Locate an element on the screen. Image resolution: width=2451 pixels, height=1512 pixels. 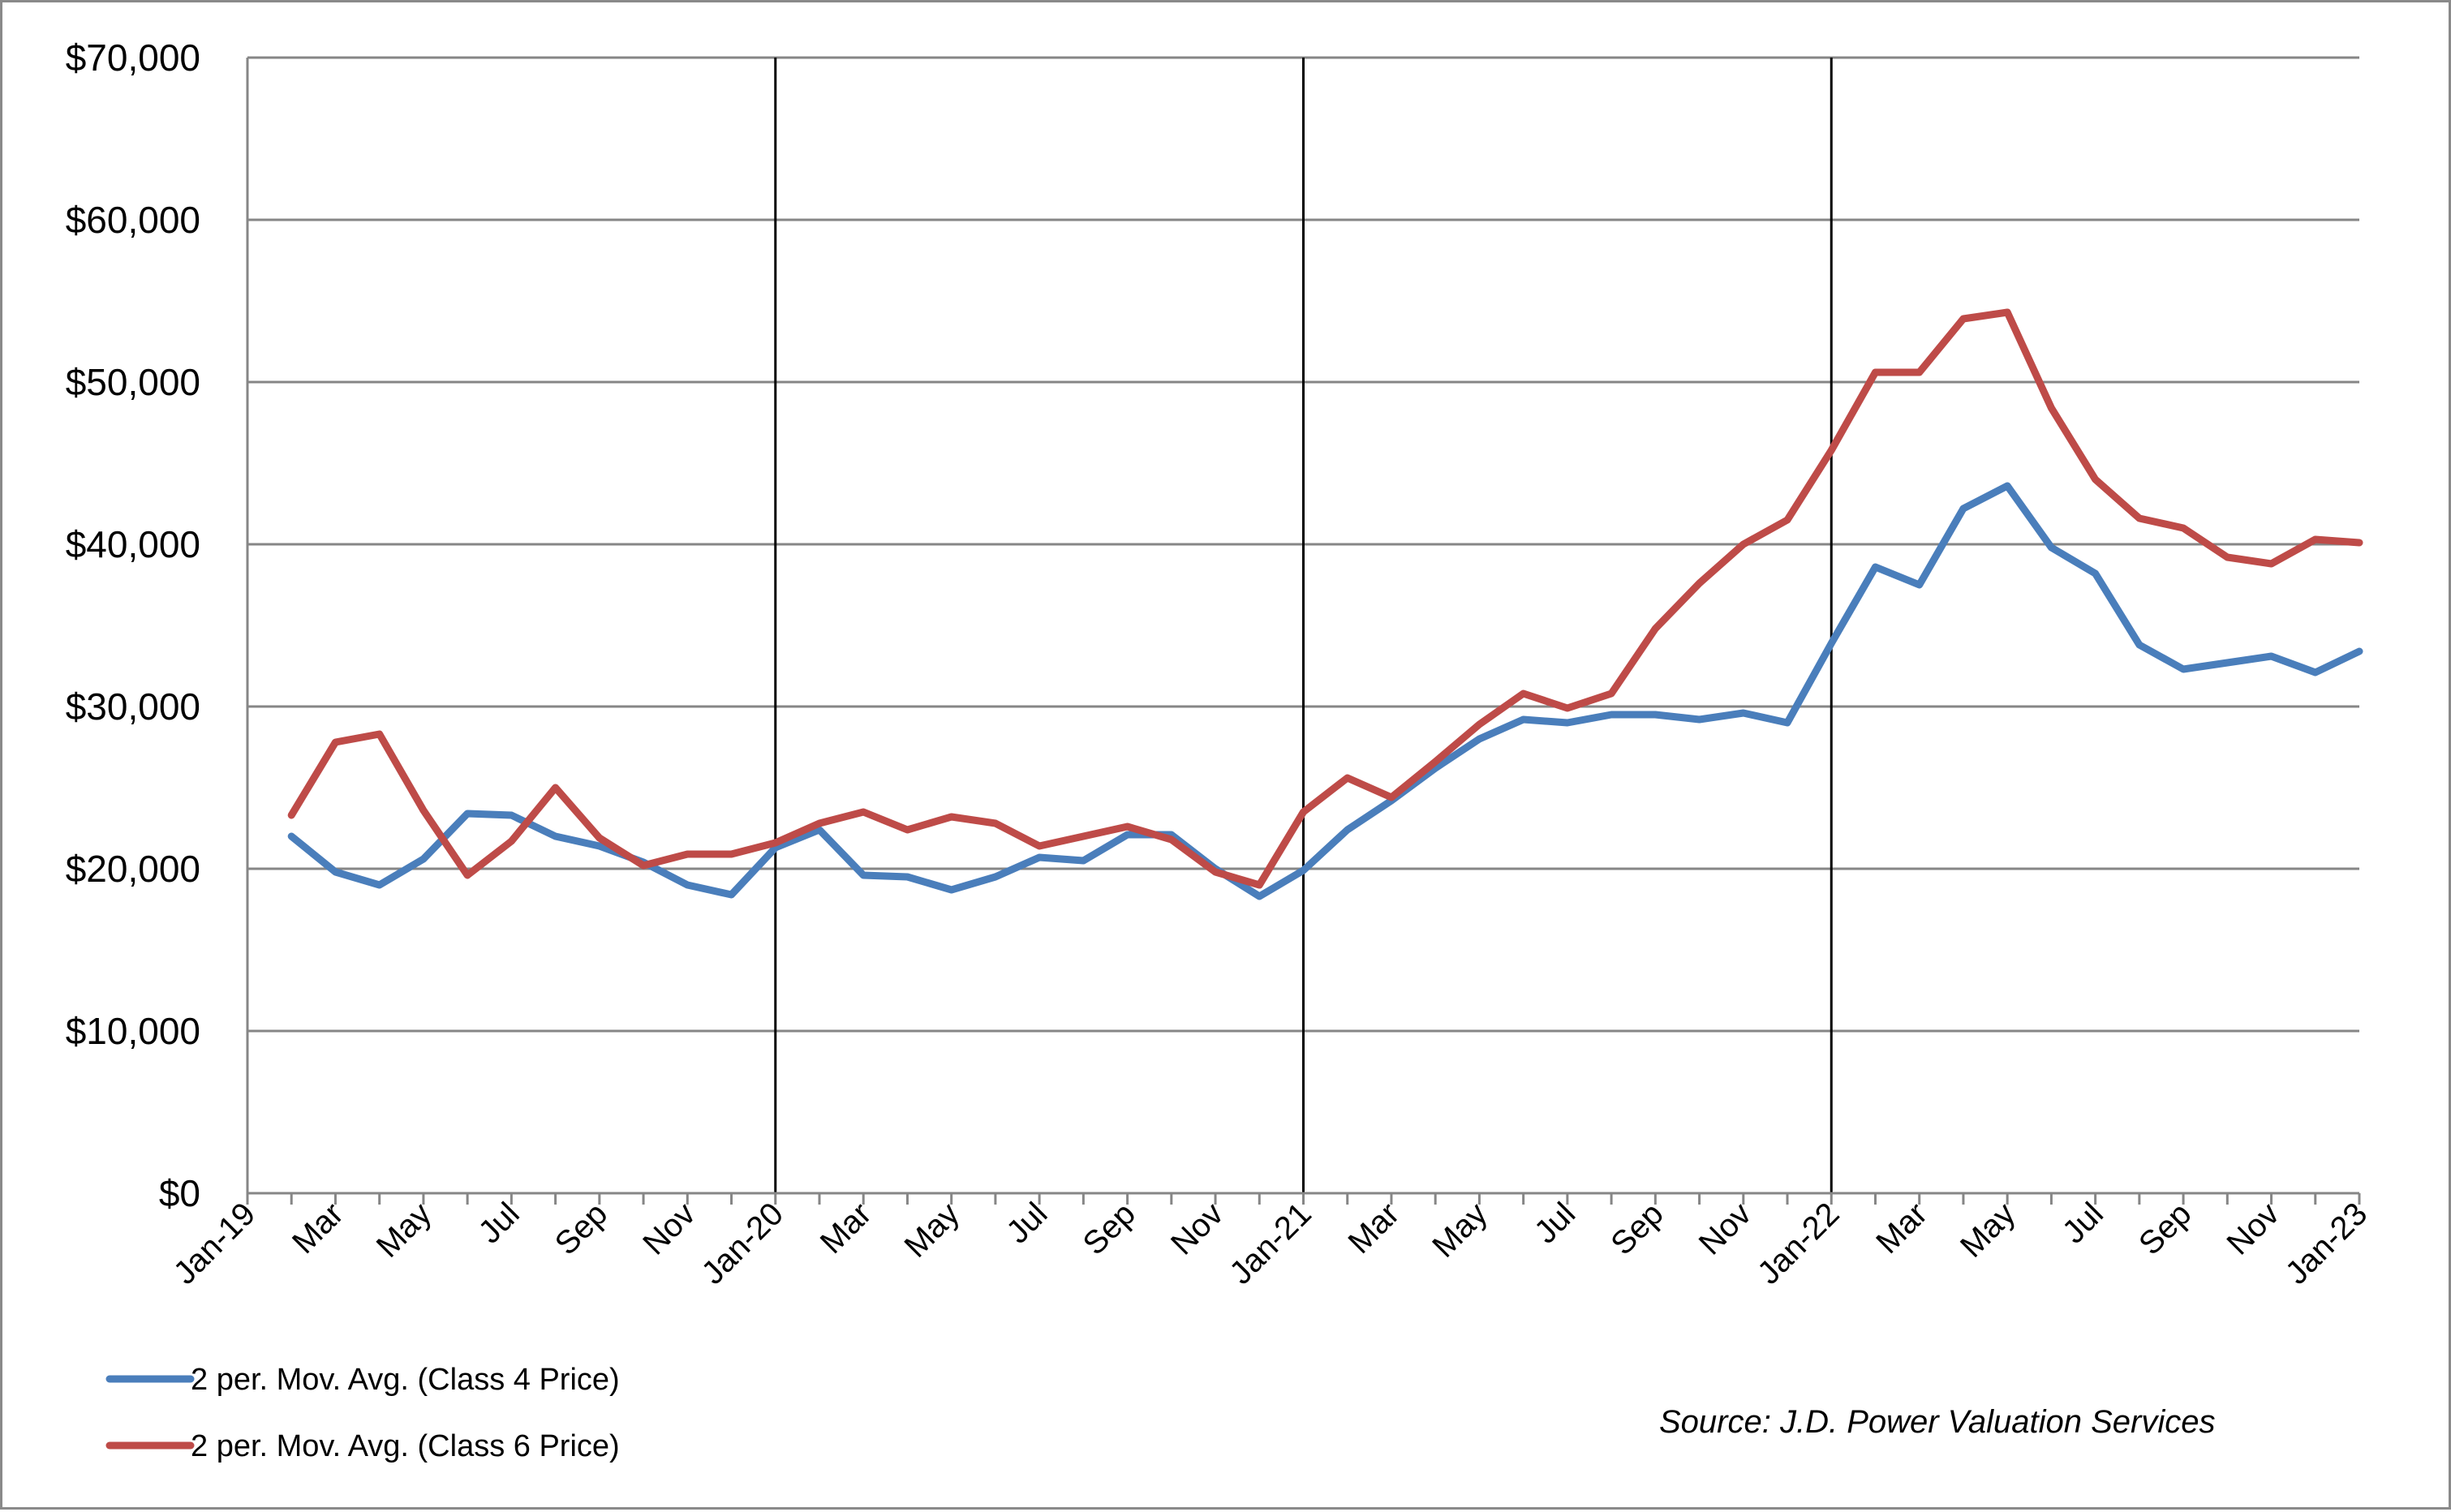
y-tick-label: $0 is located at coordinates (179, 1193).